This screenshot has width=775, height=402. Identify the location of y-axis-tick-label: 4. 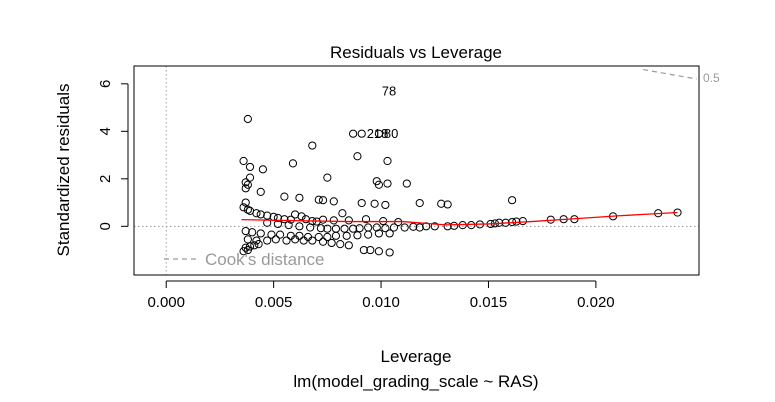
(105, 131).